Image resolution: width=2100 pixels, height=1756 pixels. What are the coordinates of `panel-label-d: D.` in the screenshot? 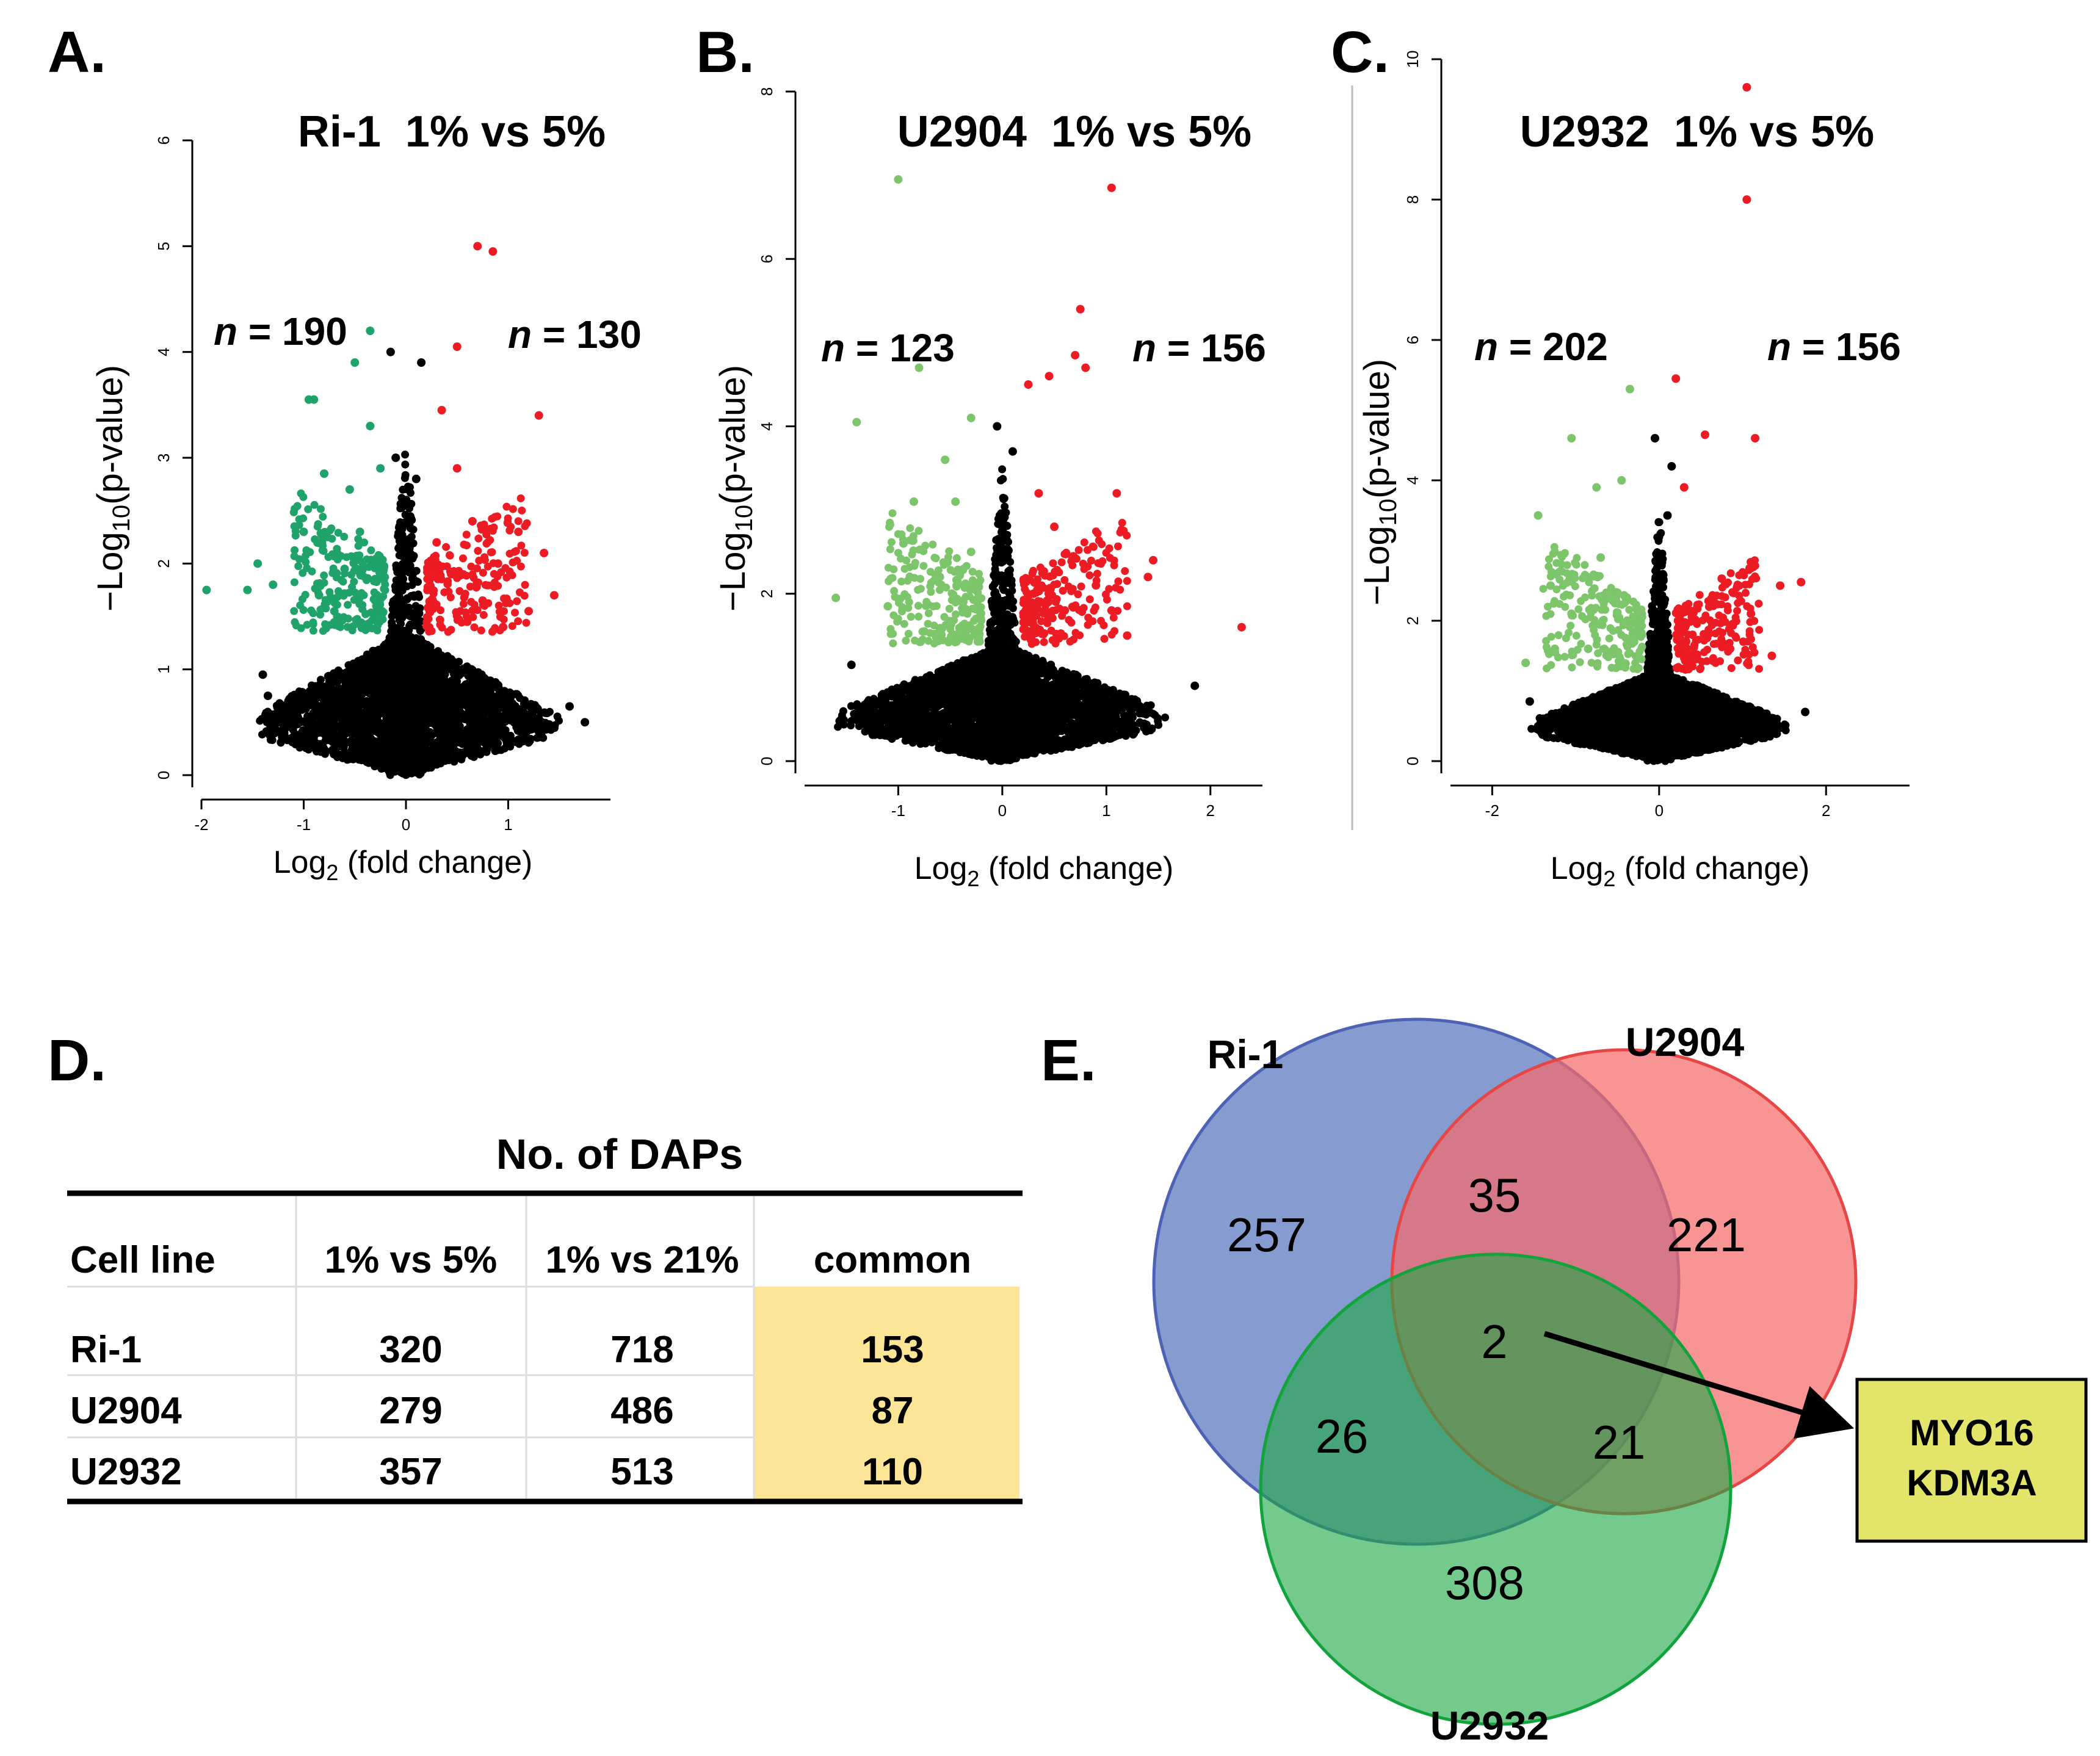 It's located at (77, 1060).